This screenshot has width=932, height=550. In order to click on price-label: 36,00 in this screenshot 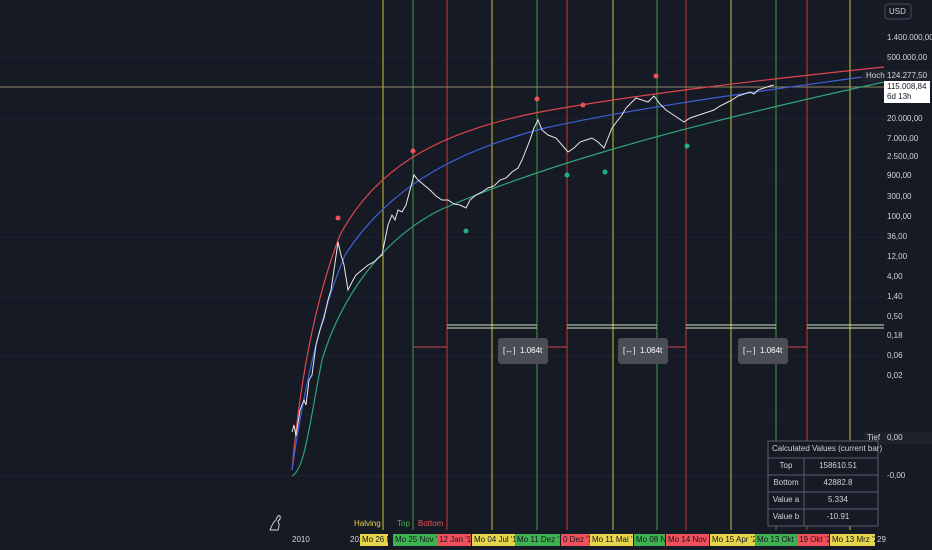, I will do `click(897, 236)`.